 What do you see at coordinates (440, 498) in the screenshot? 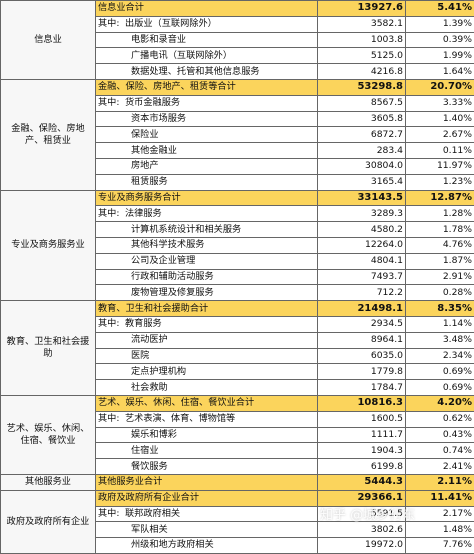
I see `total-percentage: 11.41%` at bounding box center [440, 498].